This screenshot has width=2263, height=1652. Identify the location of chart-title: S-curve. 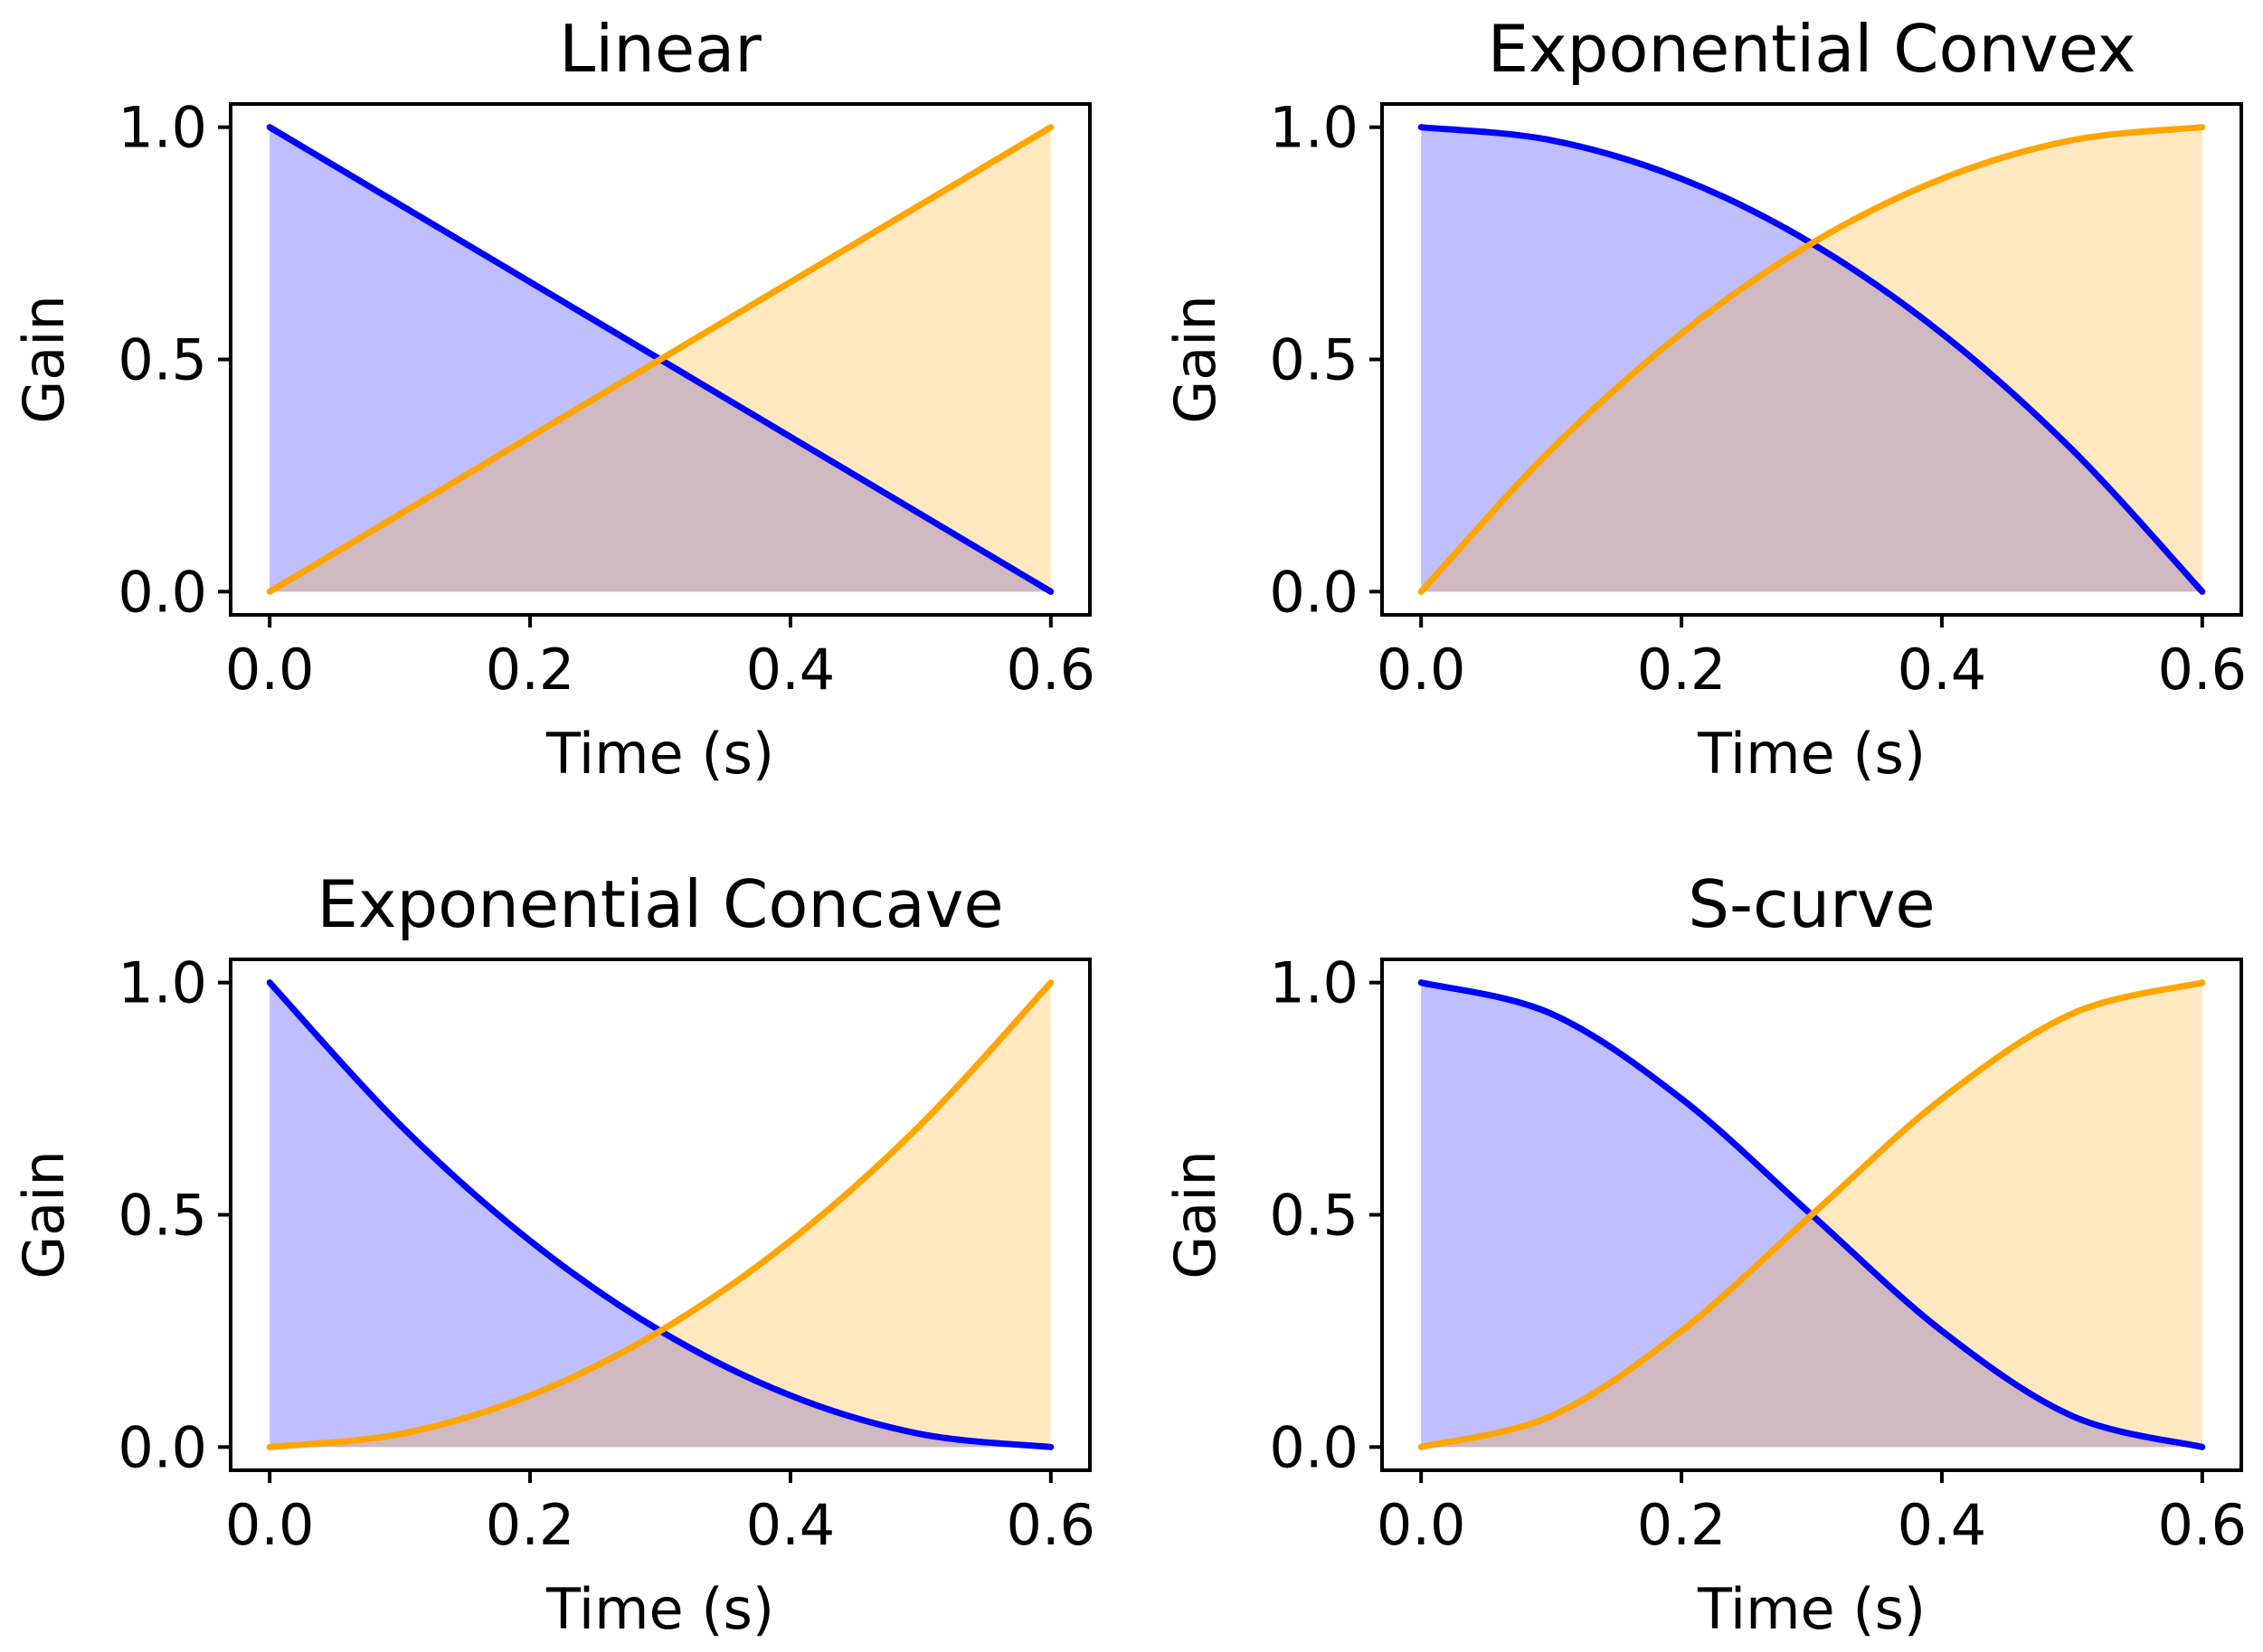
(1812, 904).